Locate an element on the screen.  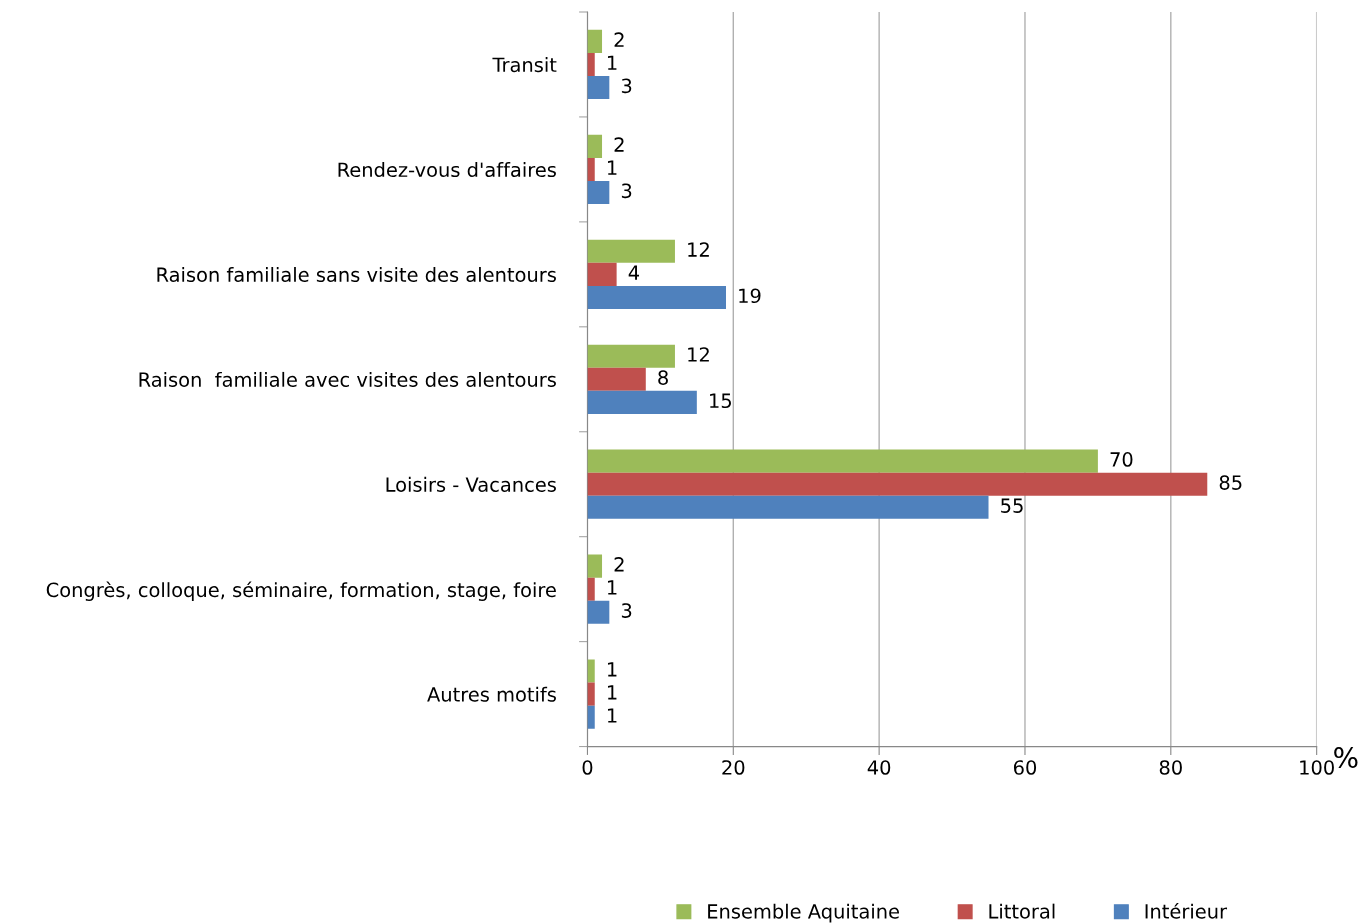
y-tick-label: Loisirs - Vacances is located at coordinates (471, 484).